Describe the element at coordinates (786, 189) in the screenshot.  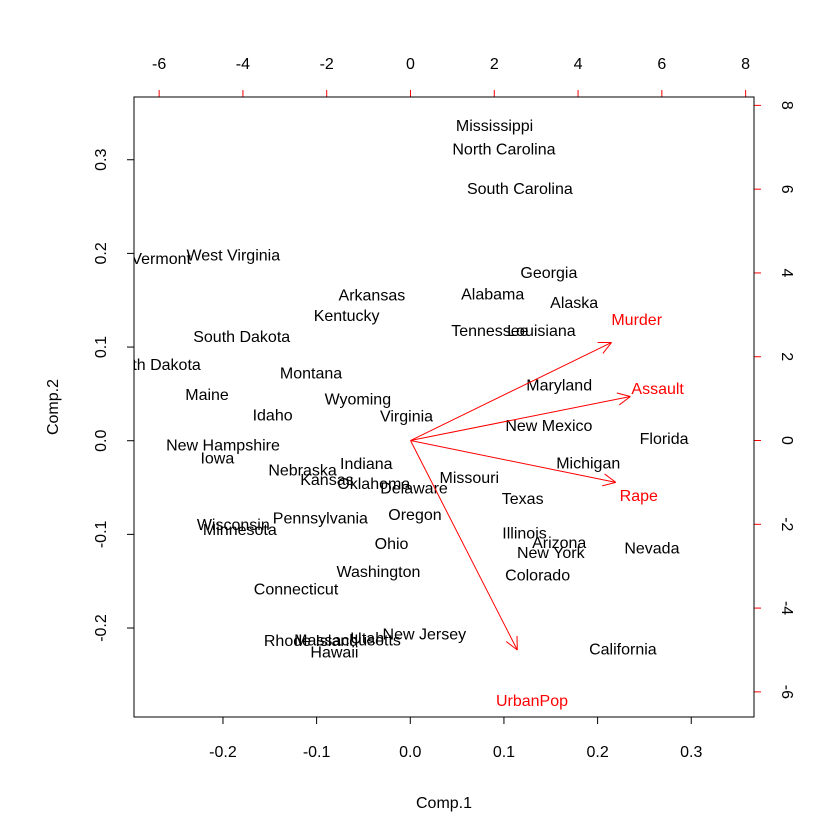
I see `right-tick-label: 6` at that location.